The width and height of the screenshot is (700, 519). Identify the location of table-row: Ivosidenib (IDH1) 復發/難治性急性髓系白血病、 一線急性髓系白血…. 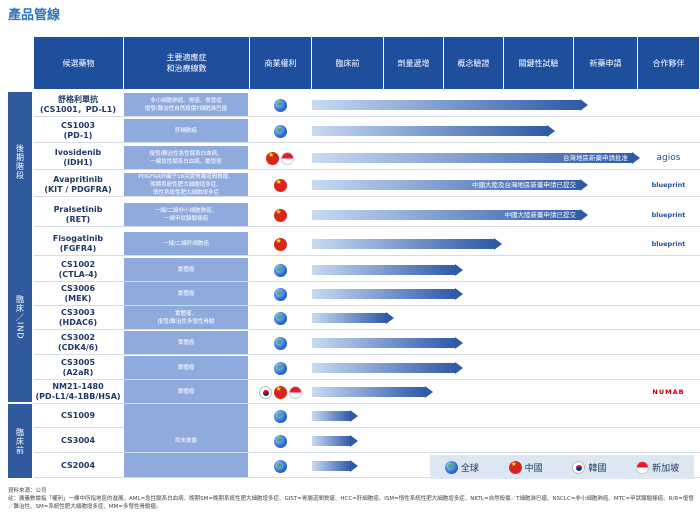
(367, 158).